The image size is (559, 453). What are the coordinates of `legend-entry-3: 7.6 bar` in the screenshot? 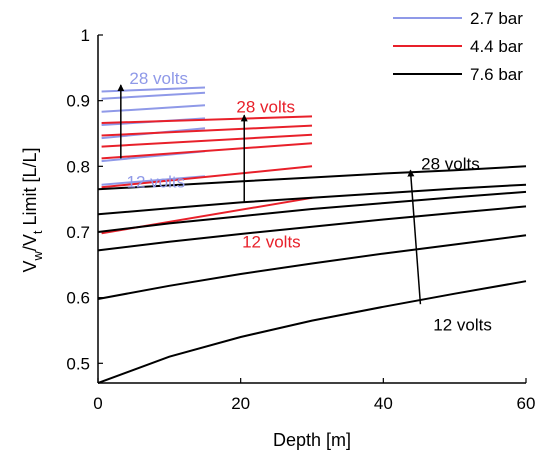 It's located at (496, 74).